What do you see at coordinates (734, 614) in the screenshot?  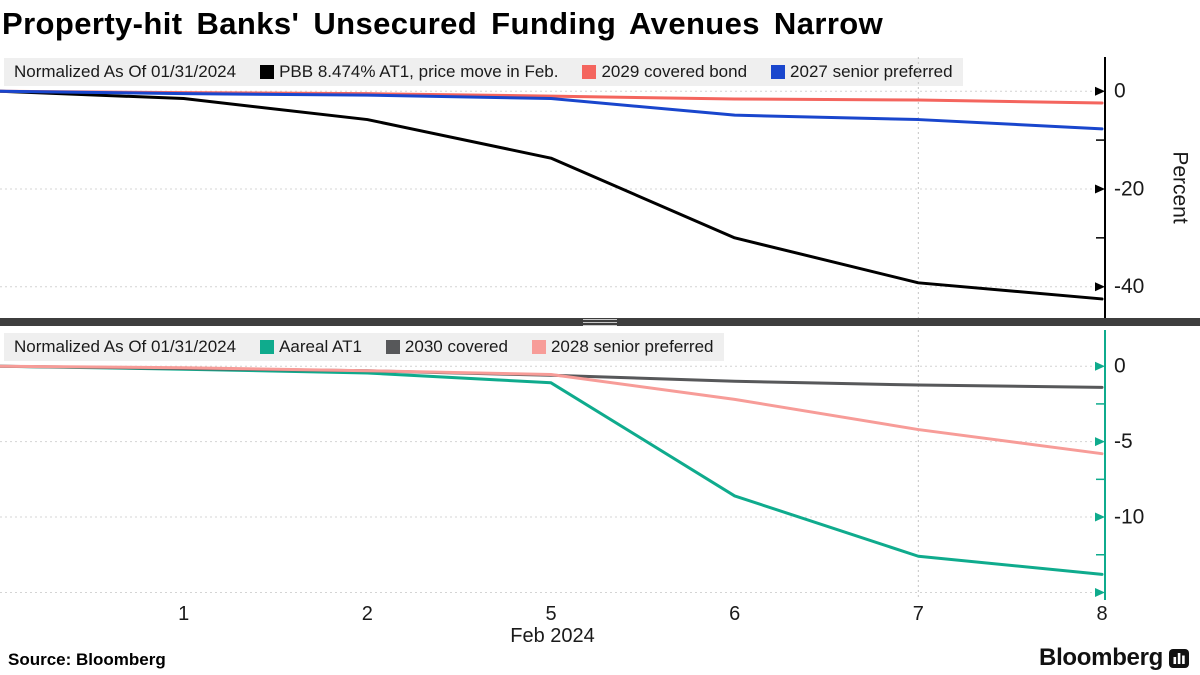 I see `x-tick-label: 6` at bounding box center [734, 614].